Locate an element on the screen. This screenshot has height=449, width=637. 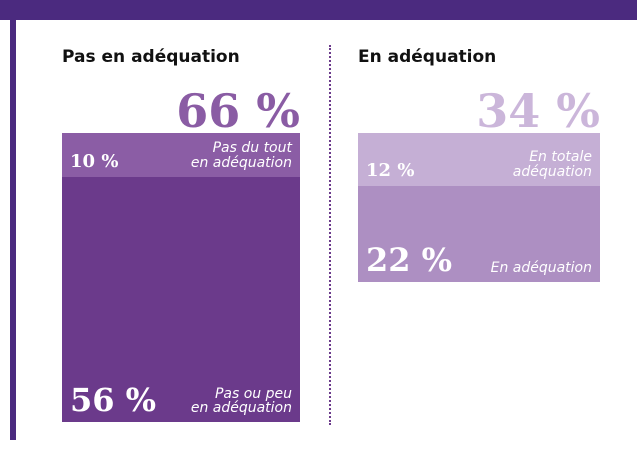
chart-title: Pas en adéquation is located at coordinates (151, 57).